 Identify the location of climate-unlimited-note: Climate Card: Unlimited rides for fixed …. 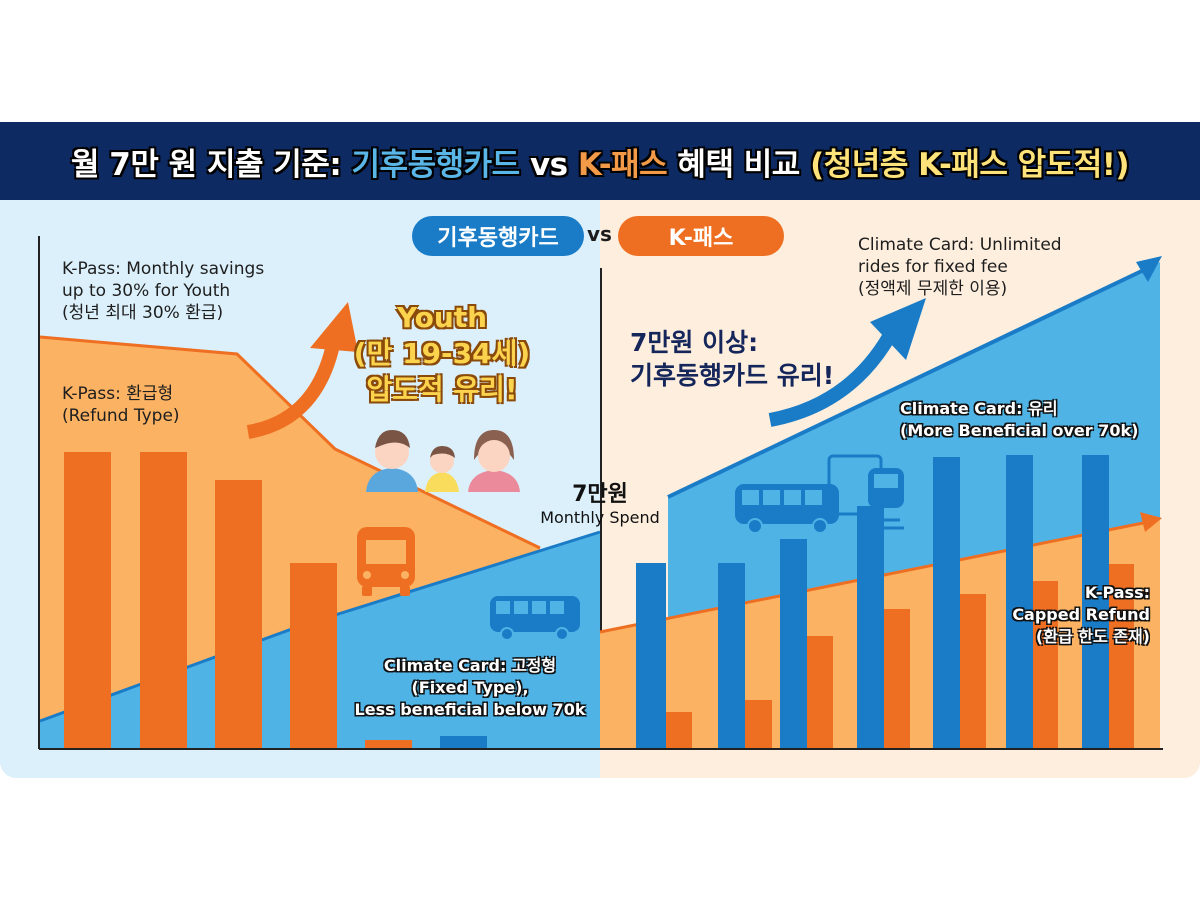
(960, 267).